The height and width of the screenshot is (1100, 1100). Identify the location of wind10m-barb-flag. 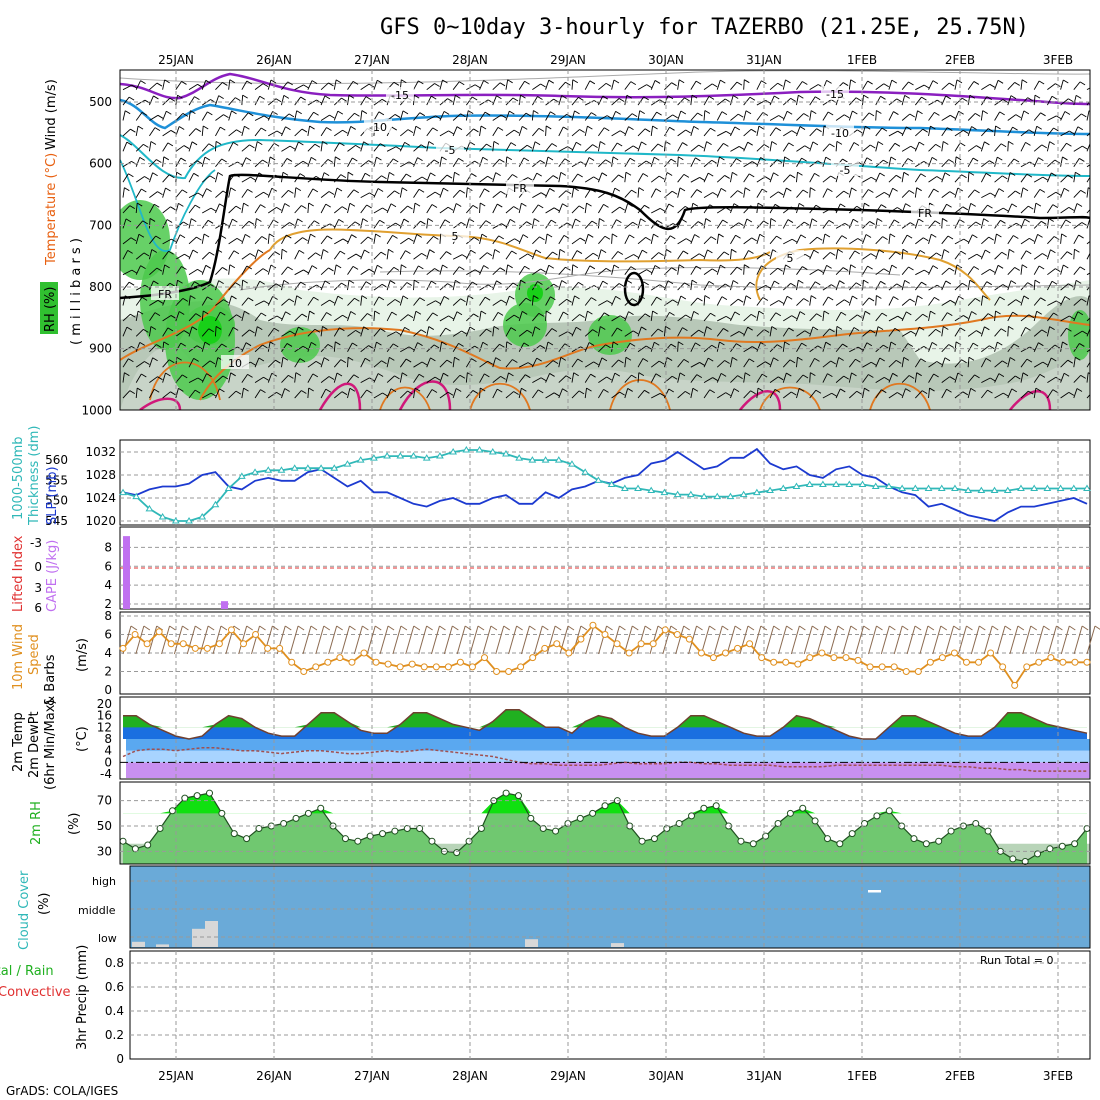
(622, 628).